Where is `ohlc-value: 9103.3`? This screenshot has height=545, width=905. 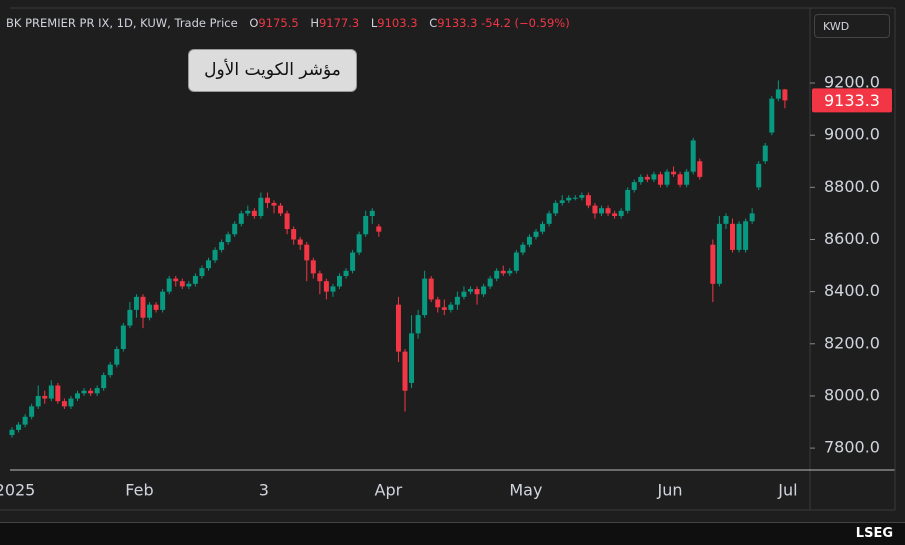 ohlc-value: 9103.3 is located at coordinates (397, 23).